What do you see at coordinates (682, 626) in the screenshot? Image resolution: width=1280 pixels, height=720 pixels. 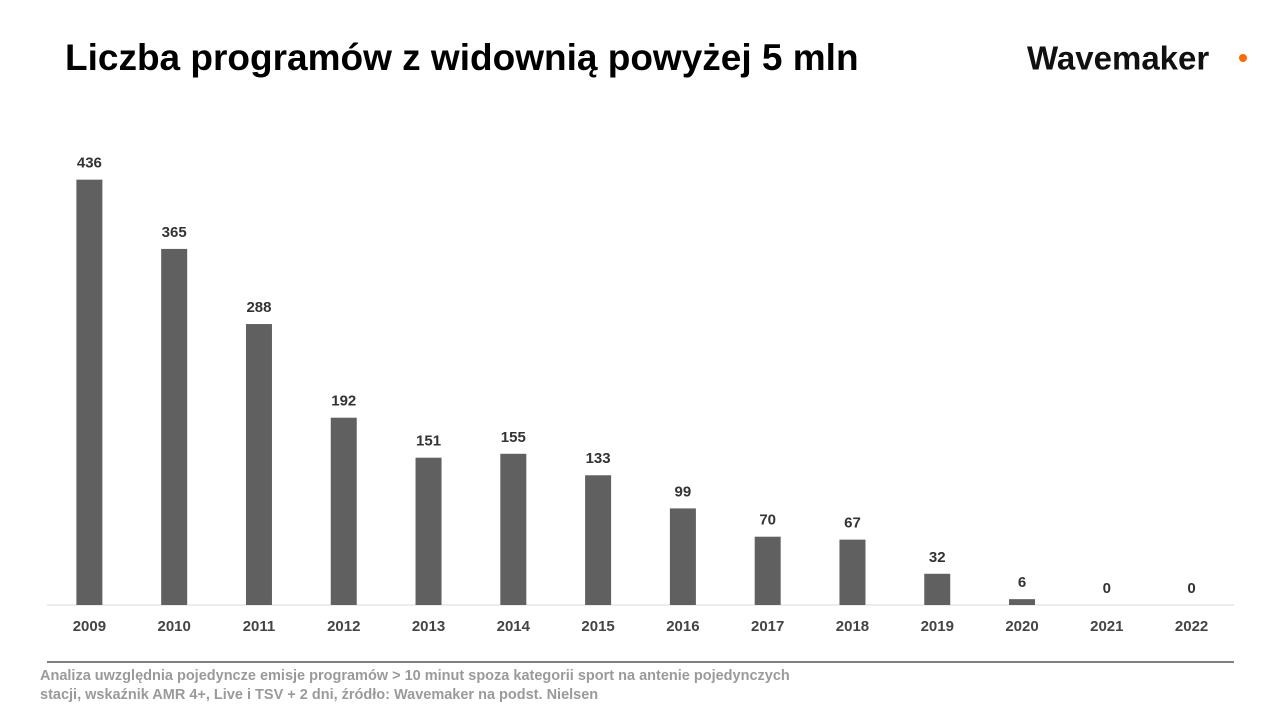 I see `x-tick-label: 2016` at bounding box center [682, 626].